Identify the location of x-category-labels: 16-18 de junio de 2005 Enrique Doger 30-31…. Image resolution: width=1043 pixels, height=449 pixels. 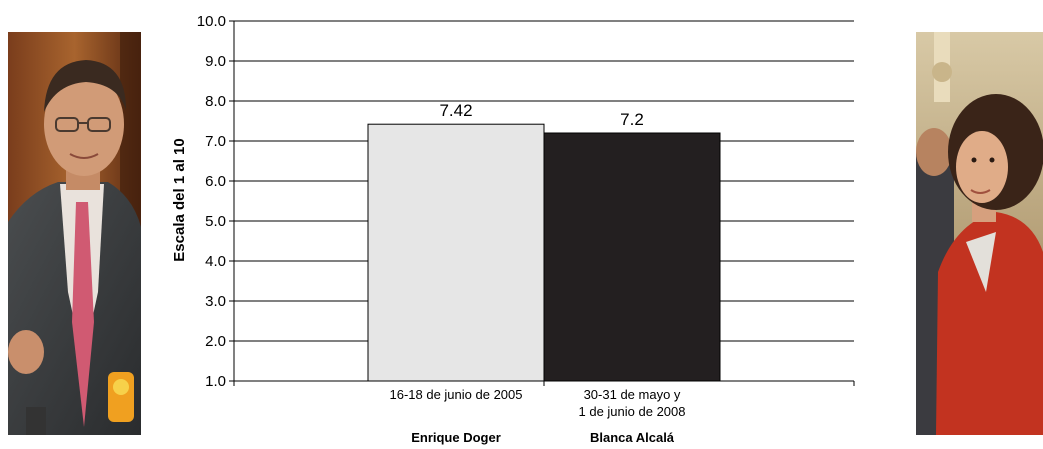
(537, 416).